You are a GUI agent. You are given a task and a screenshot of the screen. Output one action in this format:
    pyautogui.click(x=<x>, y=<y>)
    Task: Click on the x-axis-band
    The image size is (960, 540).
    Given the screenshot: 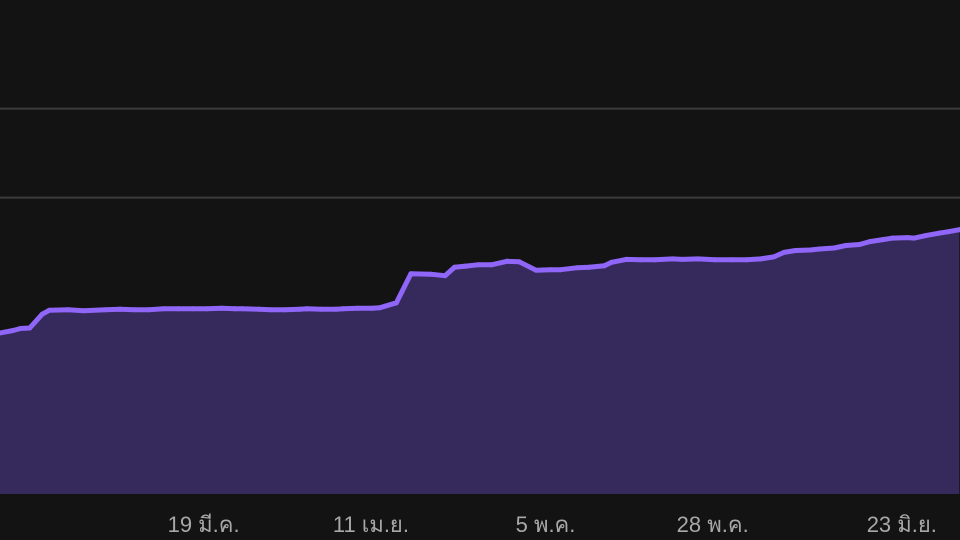 What is the action you would take?
    pyautogui.click(x=480, y=517)
    